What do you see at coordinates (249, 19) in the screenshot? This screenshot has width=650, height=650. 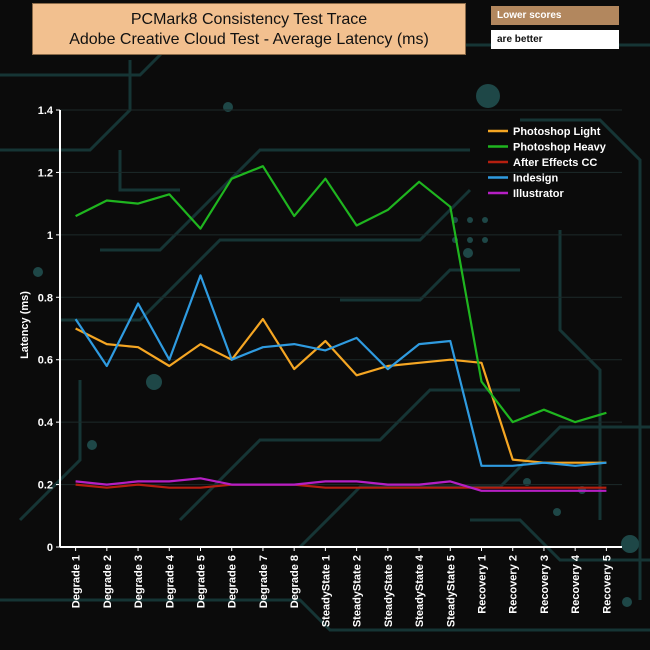 I see `chart-title: PCMark8 Consistency Test Trace` at bounding box center [249, 19].